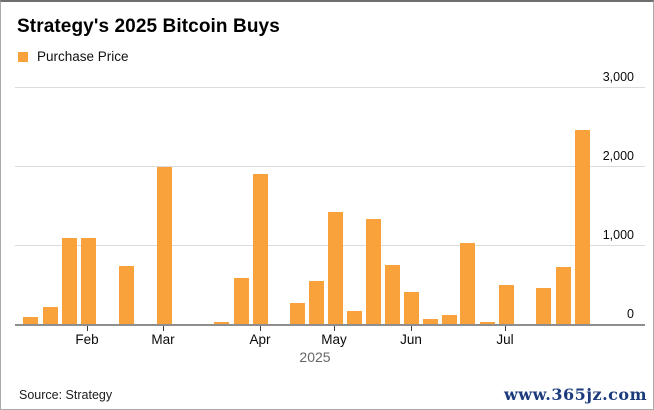  Describe the element at coordinates (505, 339) in the screenshot. I see `x-axis-month-label: Jul` at that location.